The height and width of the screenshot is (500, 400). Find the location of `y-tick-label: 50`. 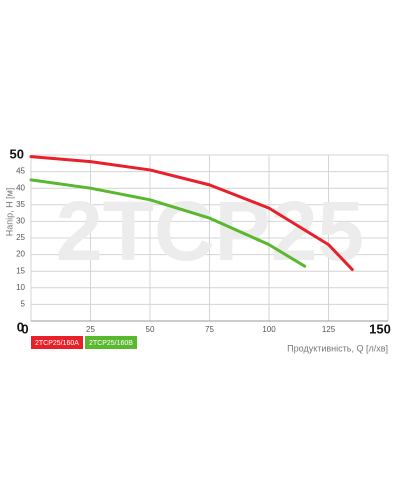

y-tick-label: 50 is located at coordinates (17, 153).